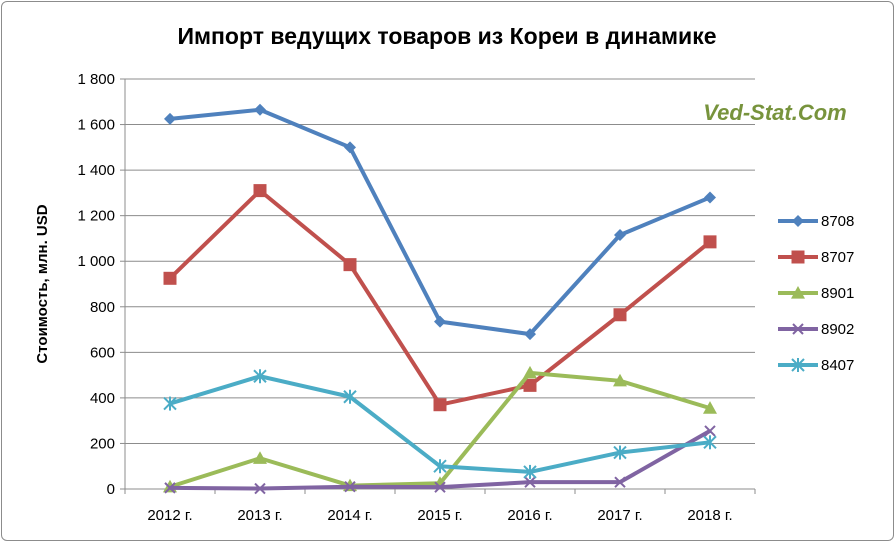 The width and height of the screenshot is (895, 542). I want to click on x-tick-label: 2015 г., so click(439, 515).